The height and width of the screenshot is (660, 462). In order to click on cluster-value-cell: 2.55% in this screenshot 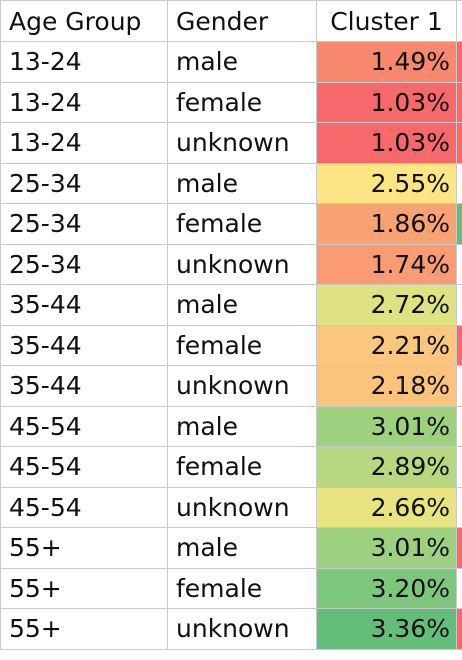, I will do `click(386, 183)`.